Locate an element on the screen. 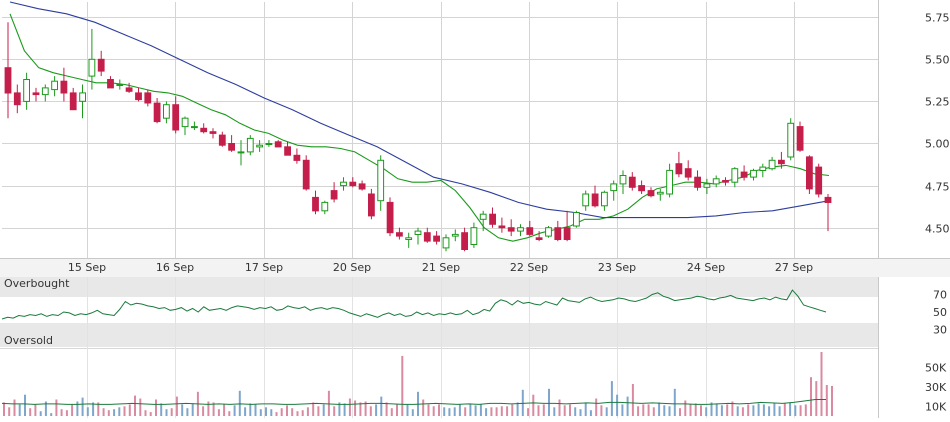 Image resolution: width=950 pixels, height=422 pixels. date-tick-label: 15 Sep is located at coordinates (87, 267).